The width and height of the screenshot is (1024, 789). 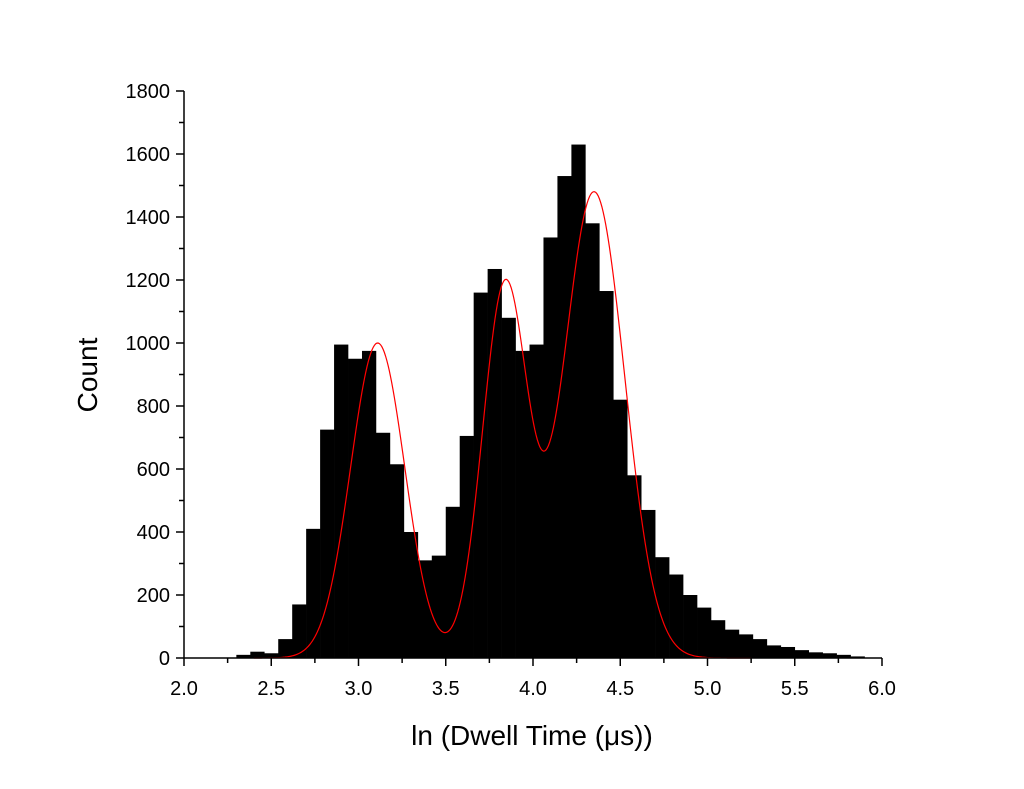 What do you see at coordinates (153, 407) in the screenshot?
I see `y-tick-label: 800` at bounding box center [153, 407].